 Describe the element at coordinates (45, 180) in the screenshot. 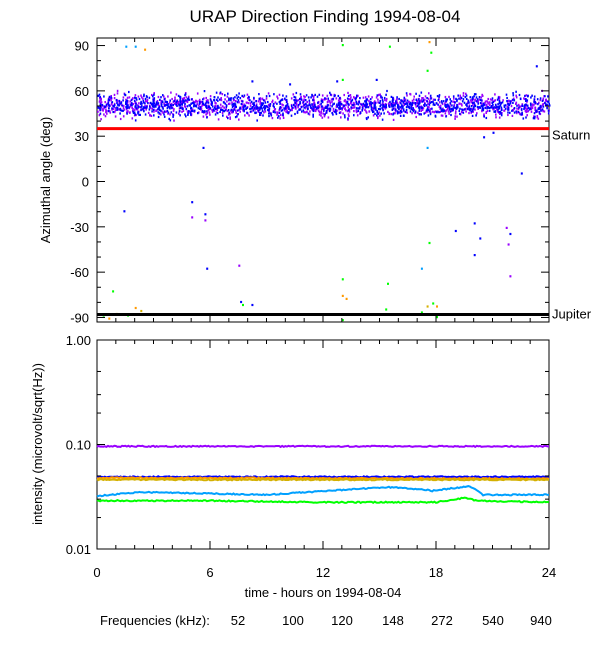

I see `azimuth-y-axis-label: Azimuthal angle (deg)` at that location.